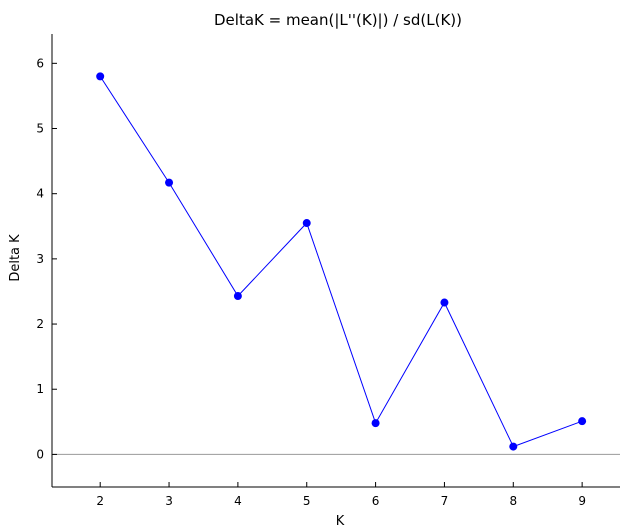 The width and height of the screenshot is (621, 527). What do you see at coordinates (15, 258) in the screenshot?
I see `y-axis-label: Delta K` at bounding box center [15, 258].